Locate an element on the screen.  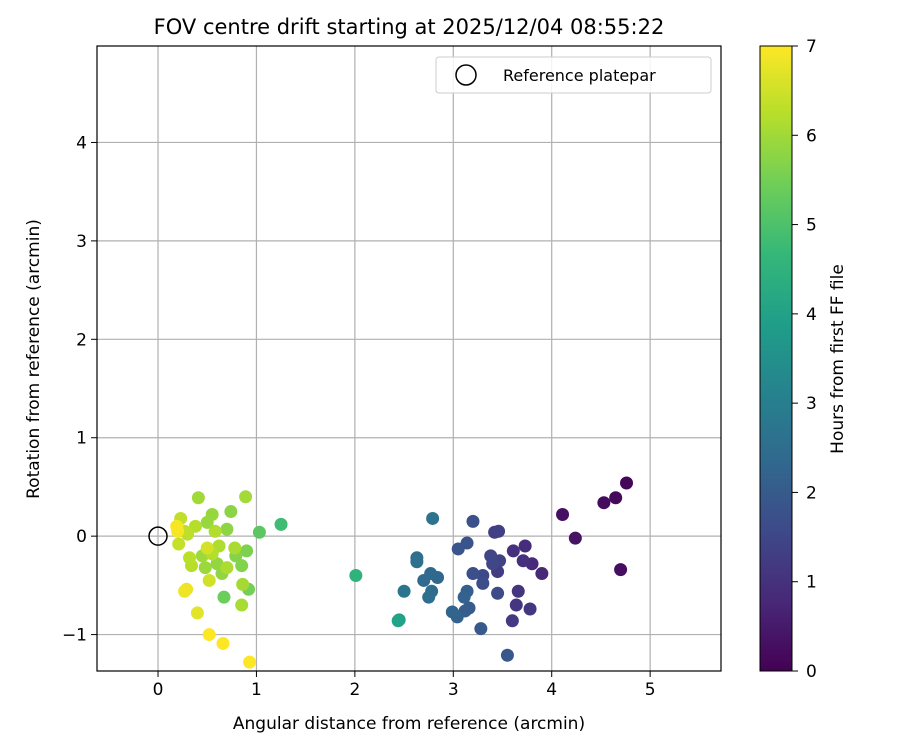
colorbar-tick-label: 4 is located at coordinates (811, 315).